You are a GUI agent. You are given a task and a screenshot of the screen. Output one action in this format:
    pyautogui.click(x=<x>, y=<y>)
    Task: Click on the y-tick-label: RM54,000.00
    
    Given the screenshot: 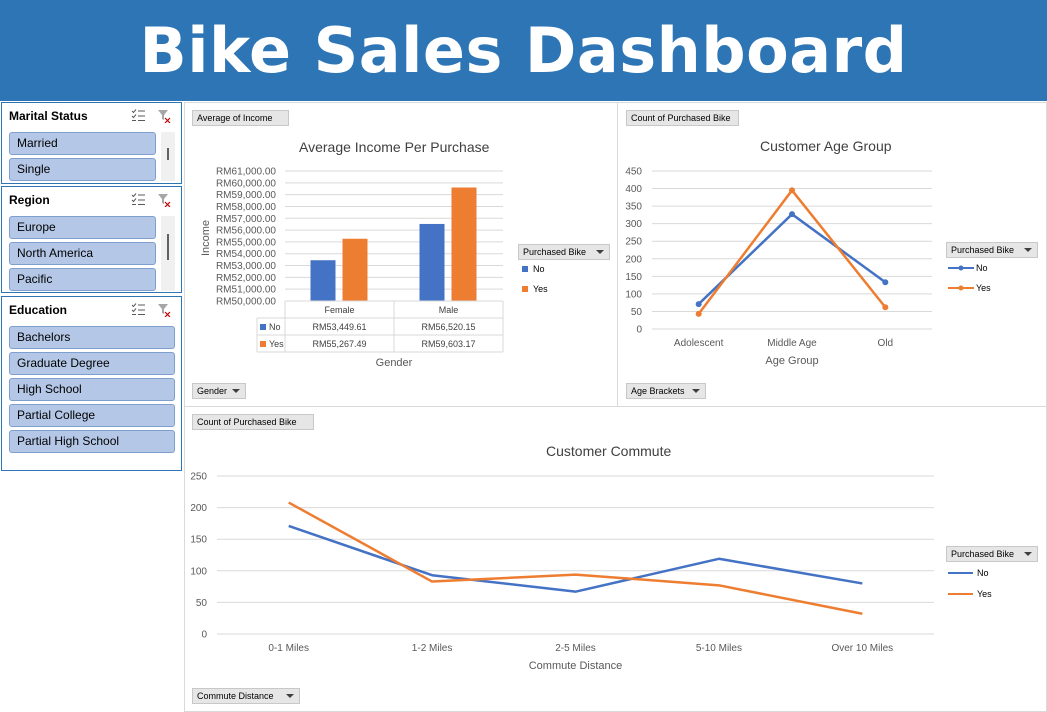 What is the action you would take?
    pyautogui.click(x=246, y=254)
    